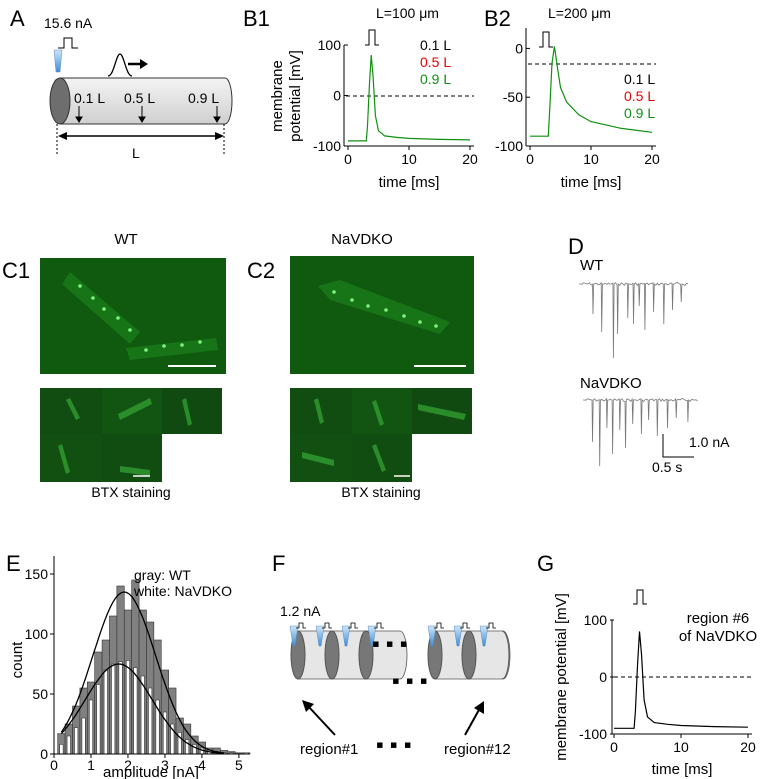 The width and height of the screenshot is (762, 779). What do you see at coordinates (596, 620) in the screenshot?
I see `g-ytick-label-2: 100` at bounding box center [596, 620].